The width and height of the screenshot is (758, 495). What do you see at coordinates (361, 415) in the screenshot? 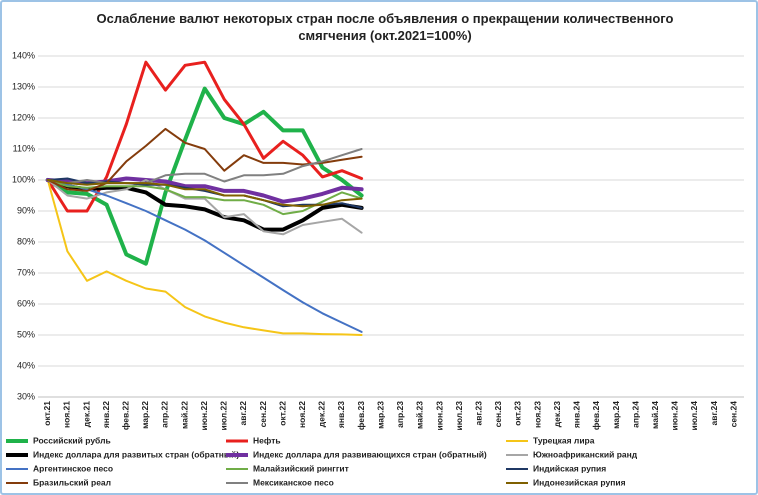
I see `x-tick-label: фев.23` at bounding box center [361, 415].